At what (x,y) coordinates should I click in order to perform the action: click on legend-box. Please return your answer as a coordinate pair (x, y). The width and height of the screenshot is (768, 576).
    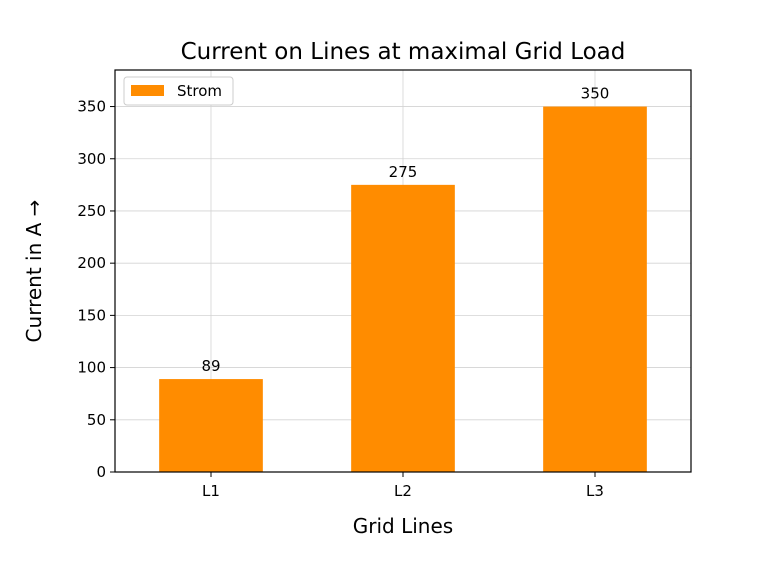
    Looking at the image, I should click on (178, 91).